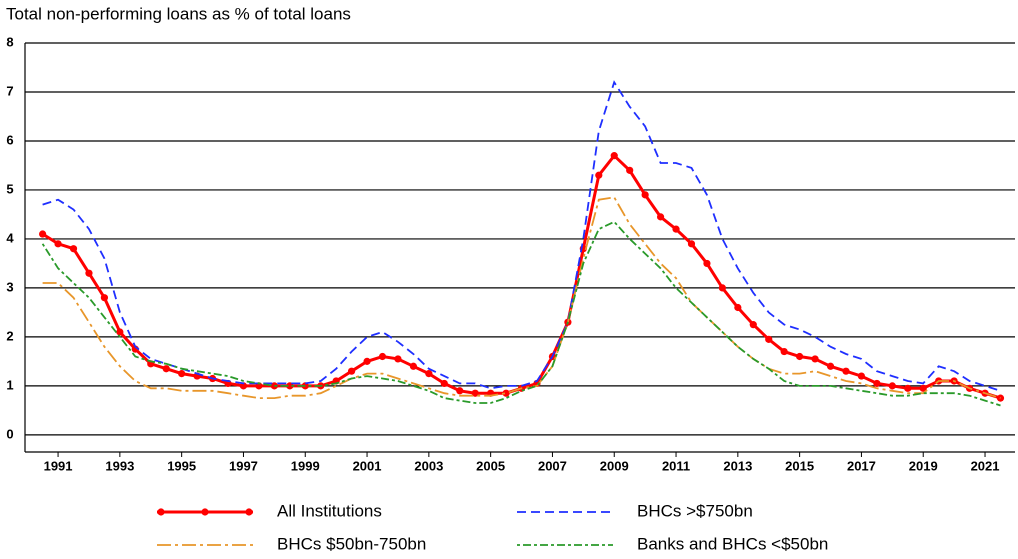 The image size is (1018, 559). I want to click on x-tick-label: 1995, so click(181, 465).